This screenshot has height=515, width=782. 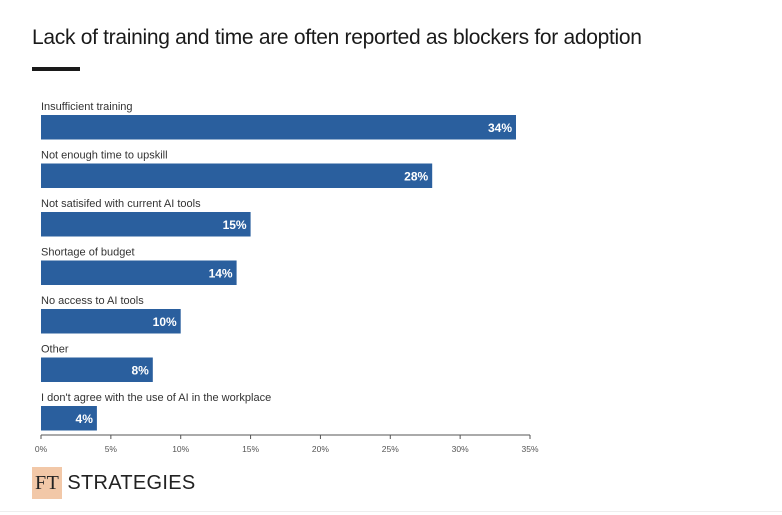 I want to click on value-label-not-satisifed-with-current-ai-tools: 15%, so click(x=235, y=225).